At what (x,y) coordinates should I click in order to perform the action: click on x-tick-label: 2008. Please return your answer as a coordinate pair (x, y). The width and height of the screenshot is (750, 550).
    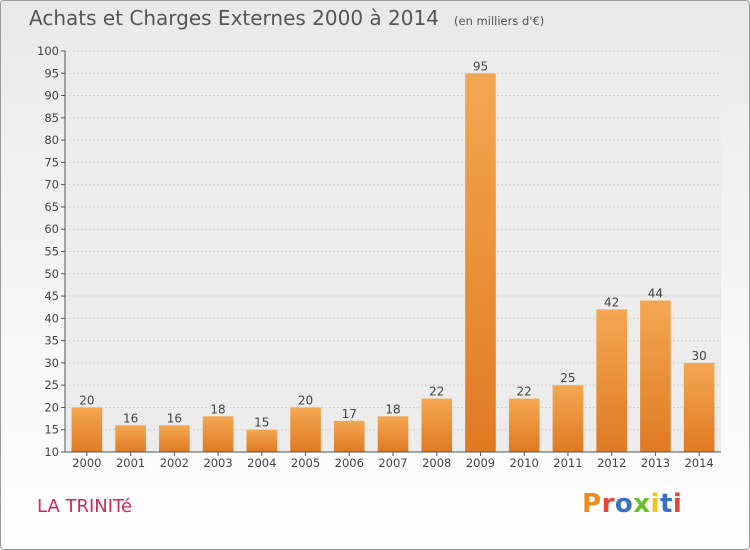
    Looking at the image, I should click on (436, 463).